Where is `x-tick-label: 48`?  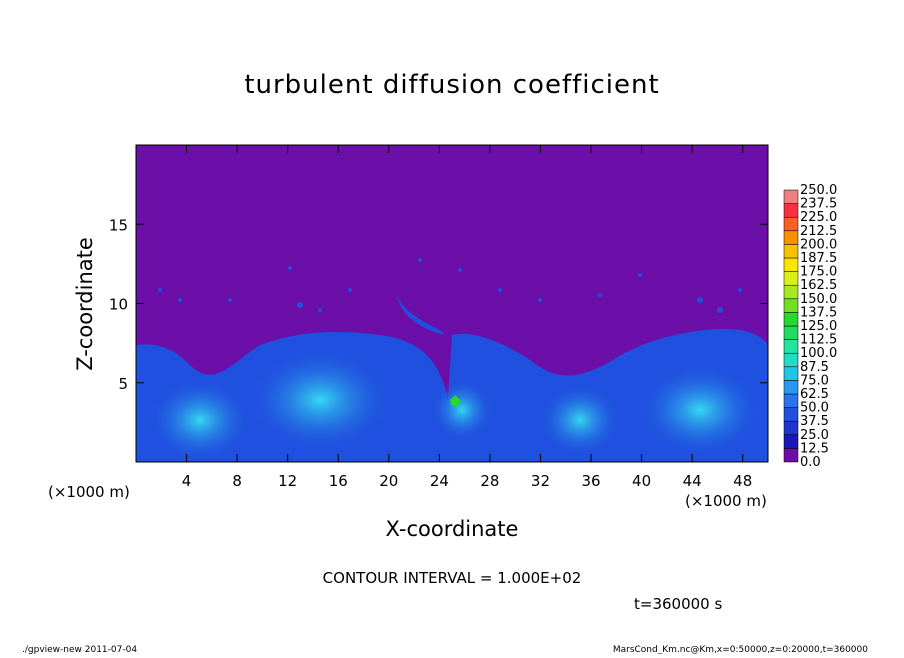 x-tick-label: 48 is located at coordinates (742, 481).